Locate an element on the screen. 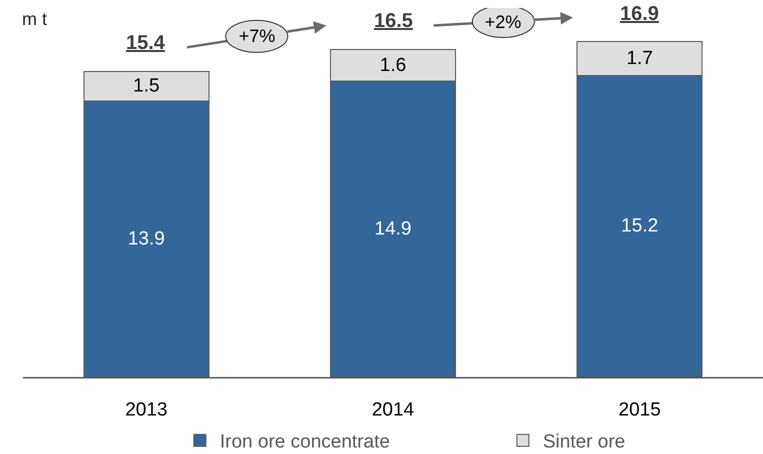 The width and height of the screenshot is (763, 454). data-label: 15.2 is located at coordinates (639, 226).